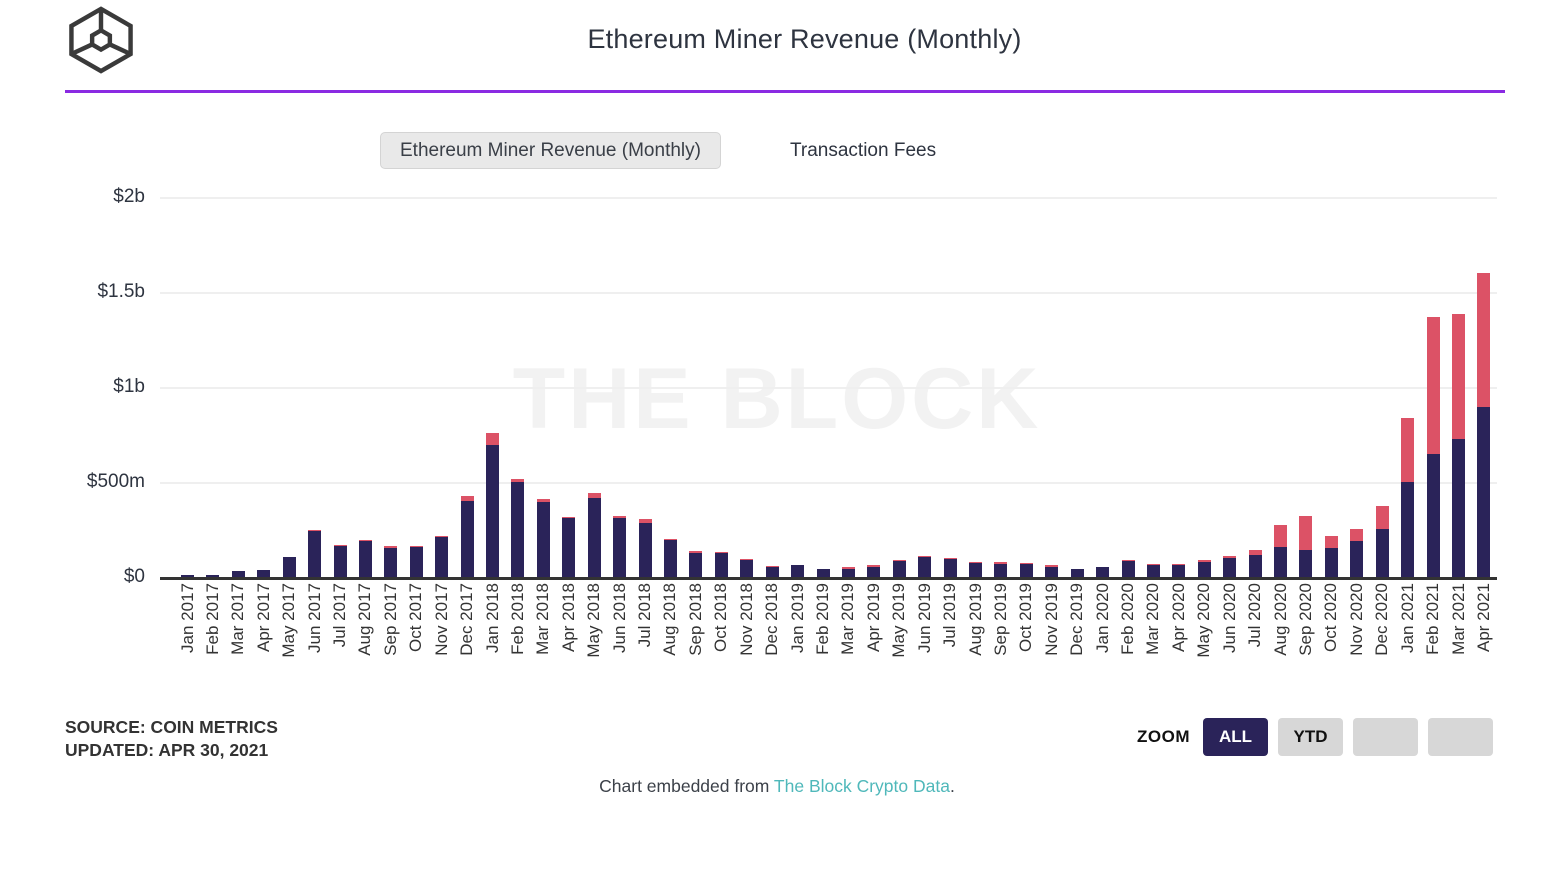 Image resolution: width=1554 pixels, height=880 pixels. I want to click on y-axis-tick-label: $1b, so click(129, 386).